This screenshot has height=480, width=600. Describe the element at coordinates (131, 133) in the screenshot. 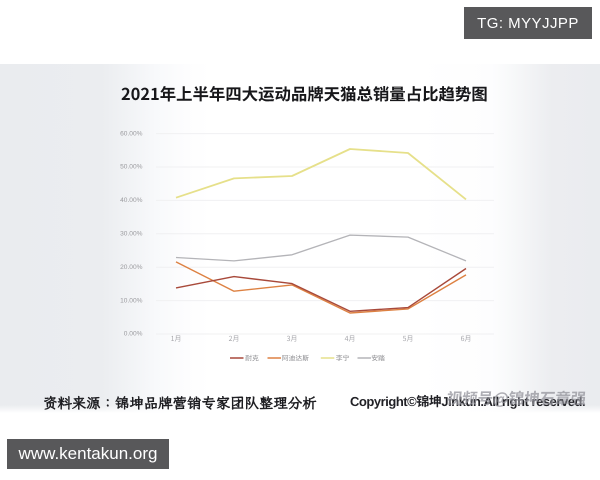

I see `svg-text: 60.00%` at that location.